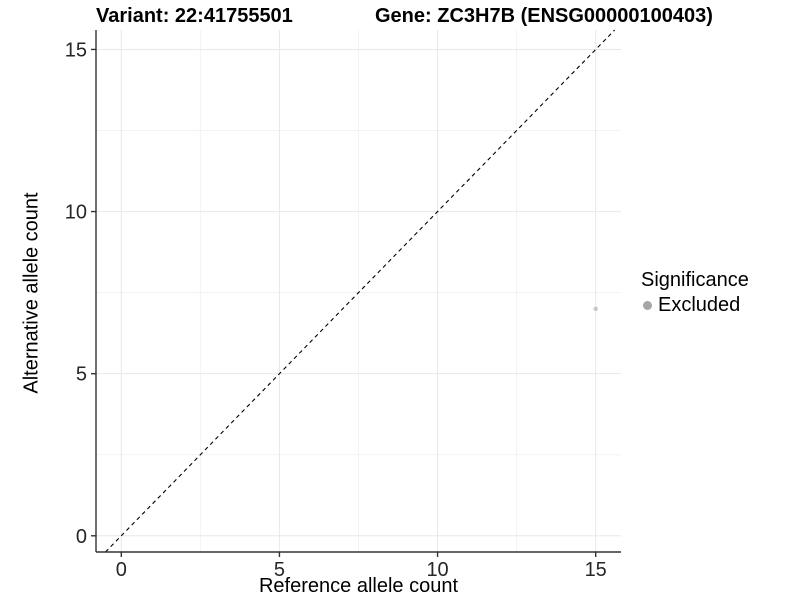 The image size is (800, 600). I want to click on legend-item-excluded: Excluded, so click(694, 305).